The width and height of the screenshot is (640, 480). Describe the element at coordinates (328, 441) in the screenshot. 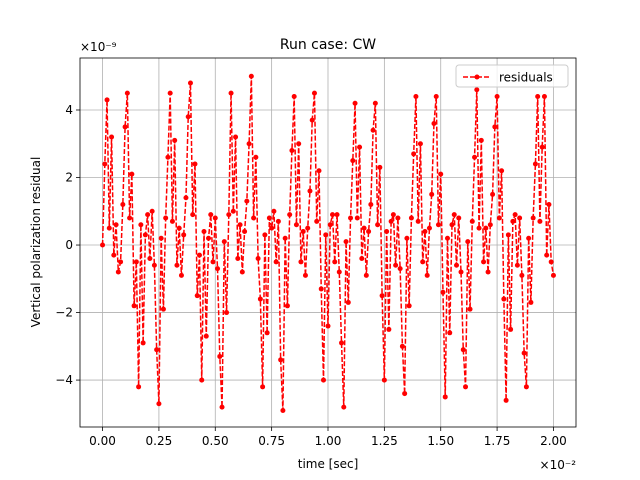

I see `x-tick-label: 1.00` at that location.